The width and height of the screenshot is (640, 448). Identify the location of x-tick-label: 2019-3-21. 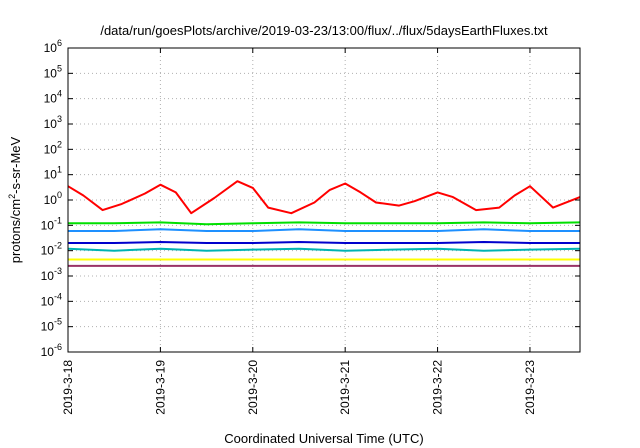
(345, 387).